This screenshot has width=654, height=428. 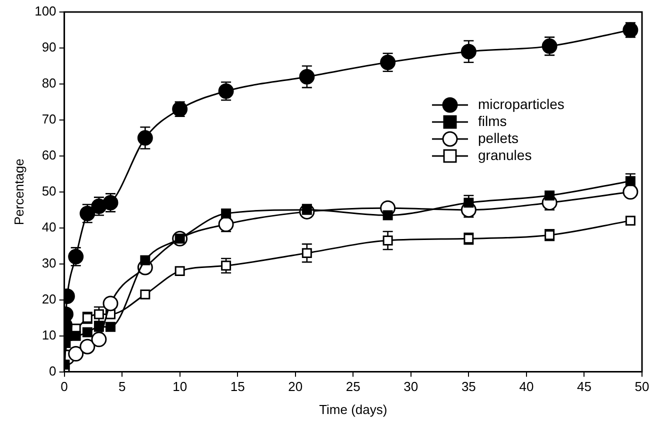 What do you see at coordinates (49, 226) in the screenshot?
I see `y-tick-label: 40` at bounding box center [49, 226].